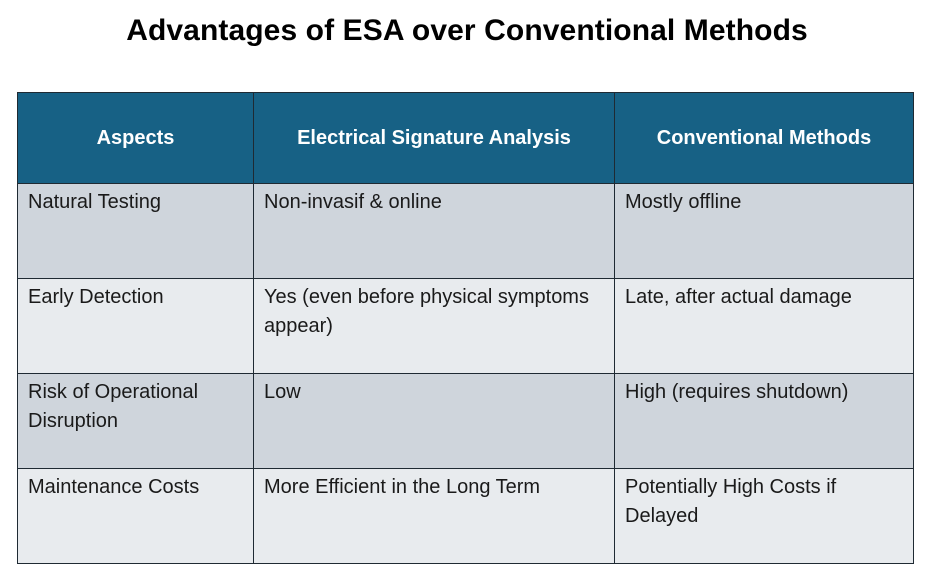  I want to click on esa-cell: Non-invasif & online, so click(434, 231).